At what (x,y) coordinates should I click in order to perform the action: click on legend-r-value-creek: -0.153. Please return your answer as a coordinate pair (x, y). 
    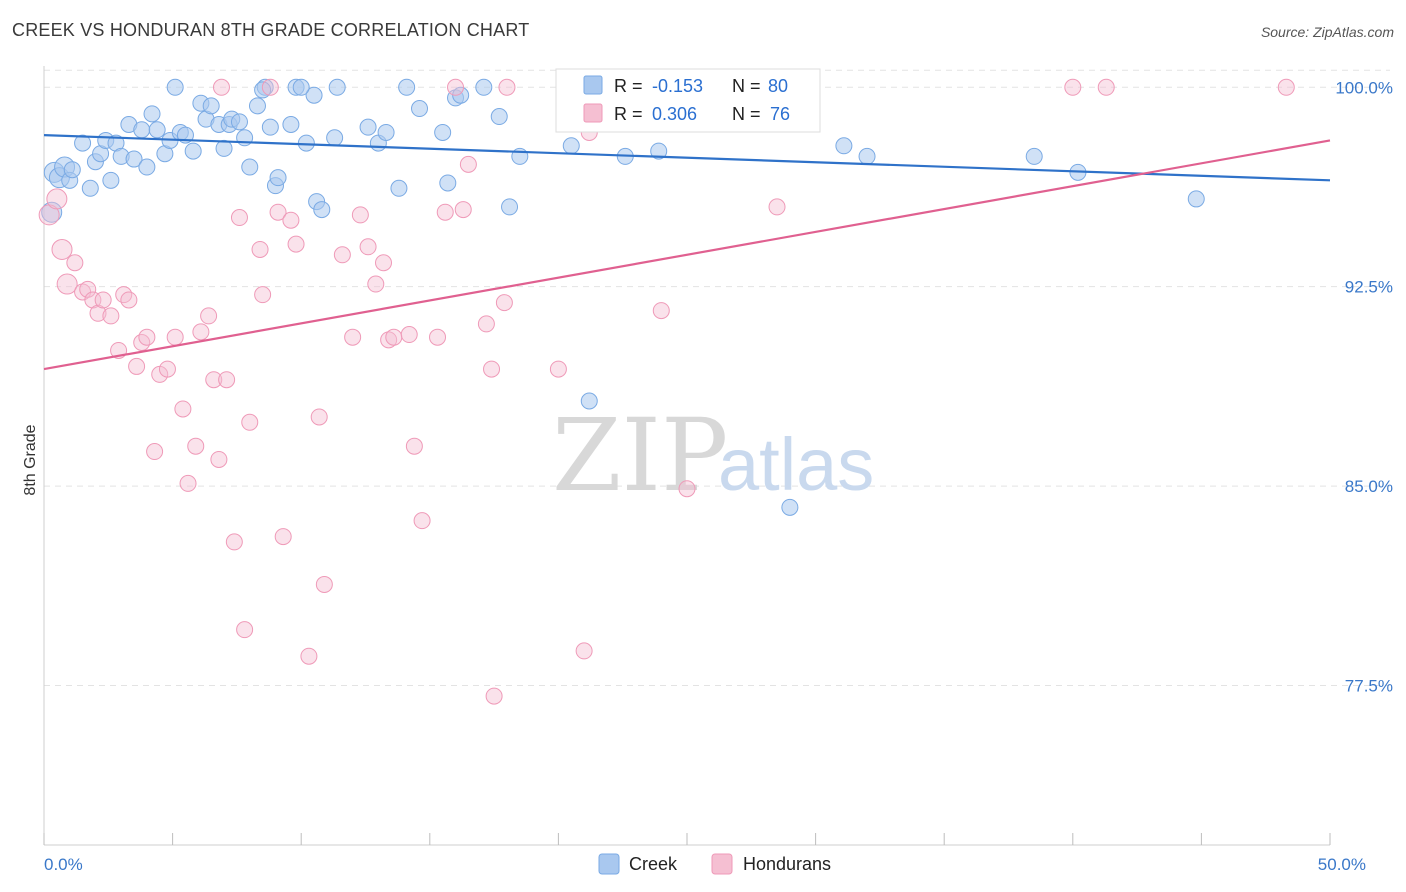
    Looking at the image, I should click on (677, 86).